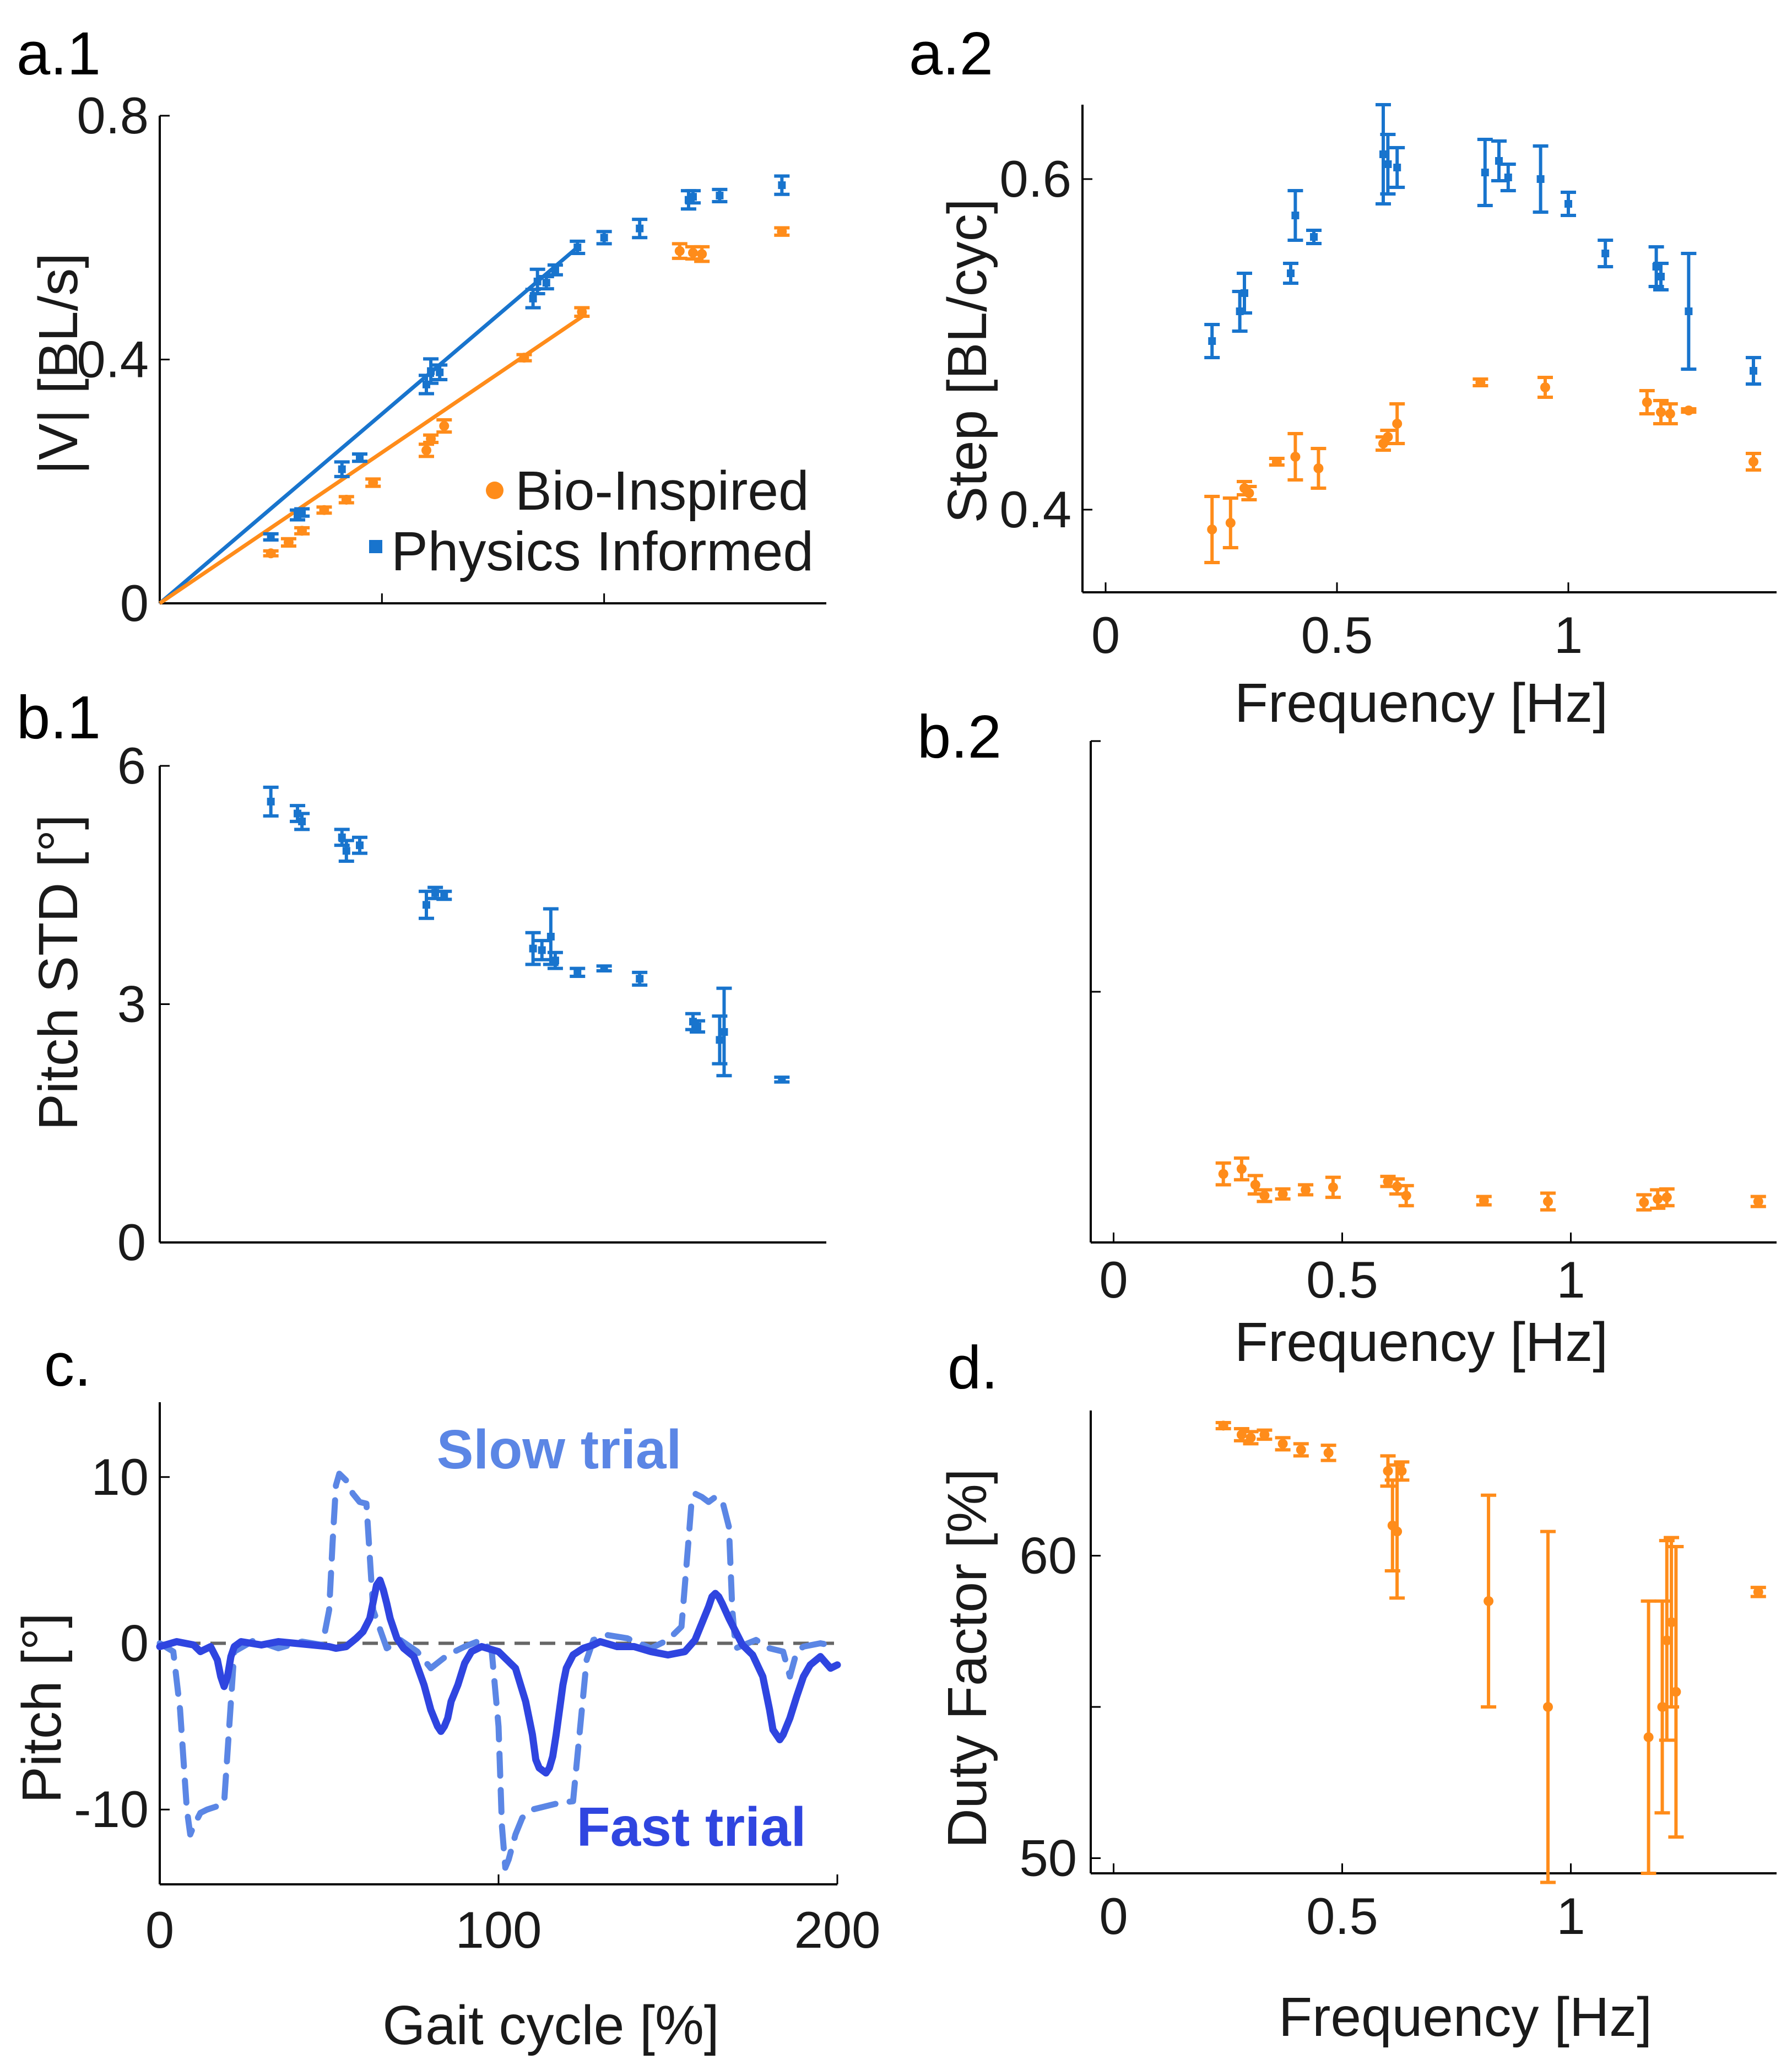 This screenshot has width=1792, height=2059. What do you see at coordinates (113, 116) in the screenshot?
I see `y-tick-label: 0.8` at bounding box center [113, 116].